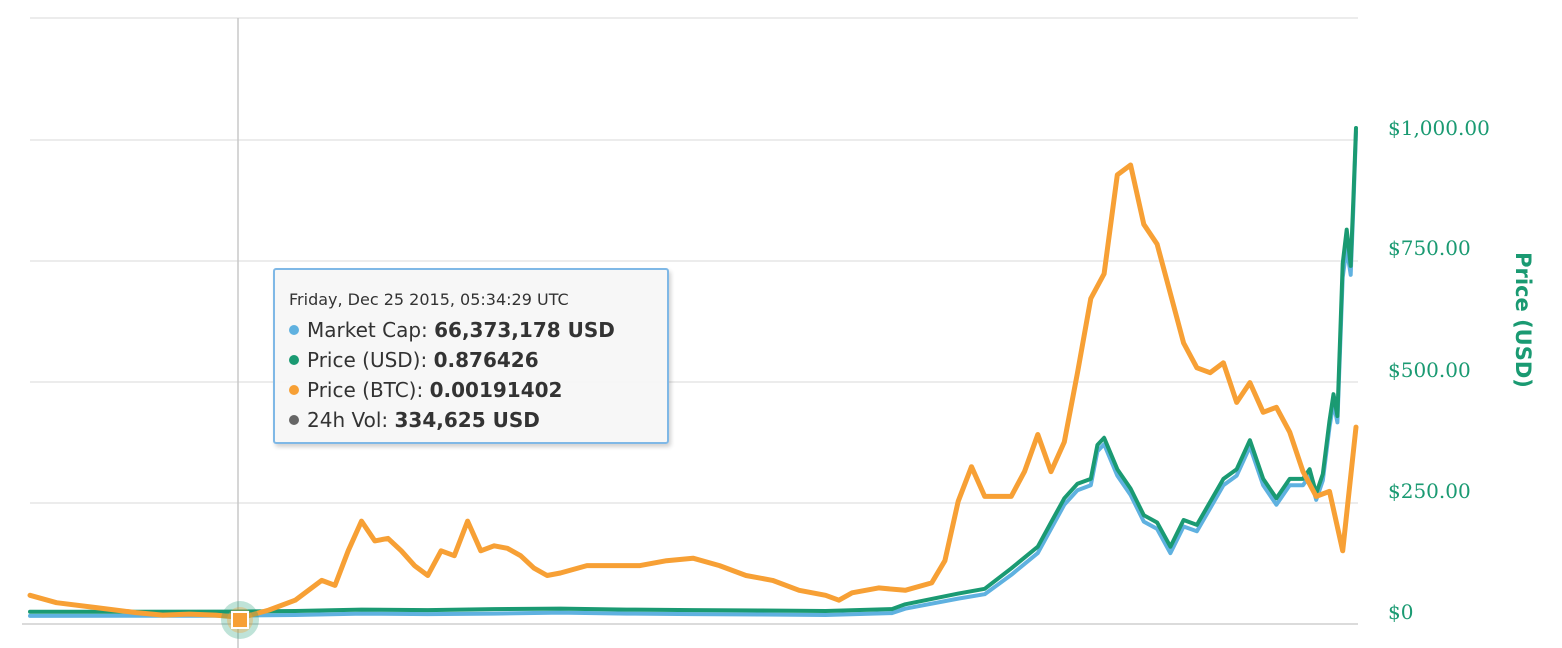  Describe the element at coordinates (367, 330) in the screenshot. I see `tooltip-label: Market Cap:` at that location.